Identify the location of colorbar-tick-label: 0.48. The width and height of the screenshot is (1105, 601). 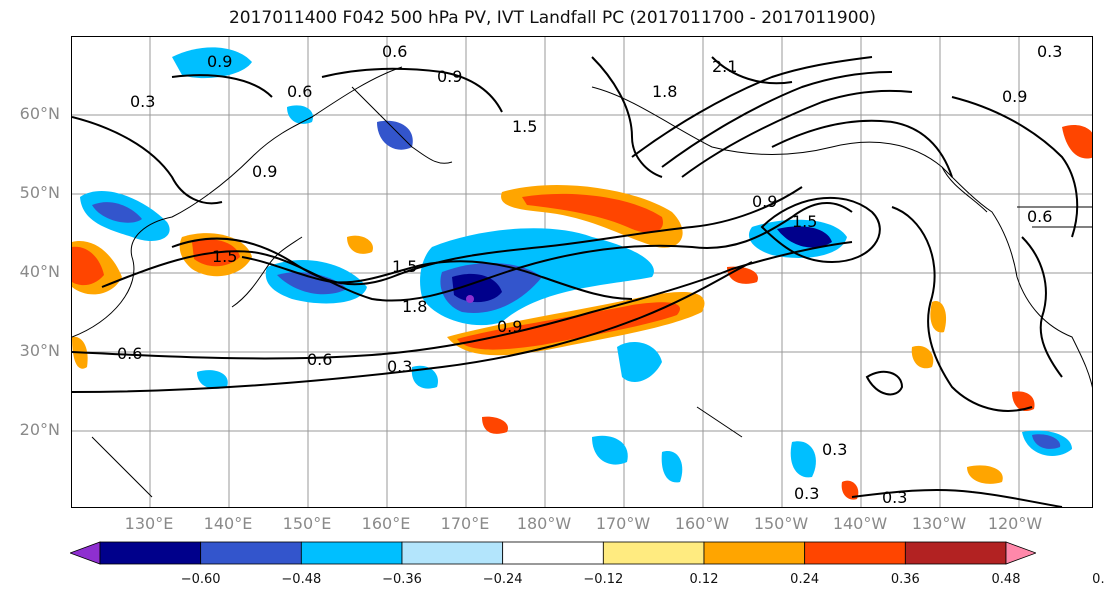
(1006, 579).